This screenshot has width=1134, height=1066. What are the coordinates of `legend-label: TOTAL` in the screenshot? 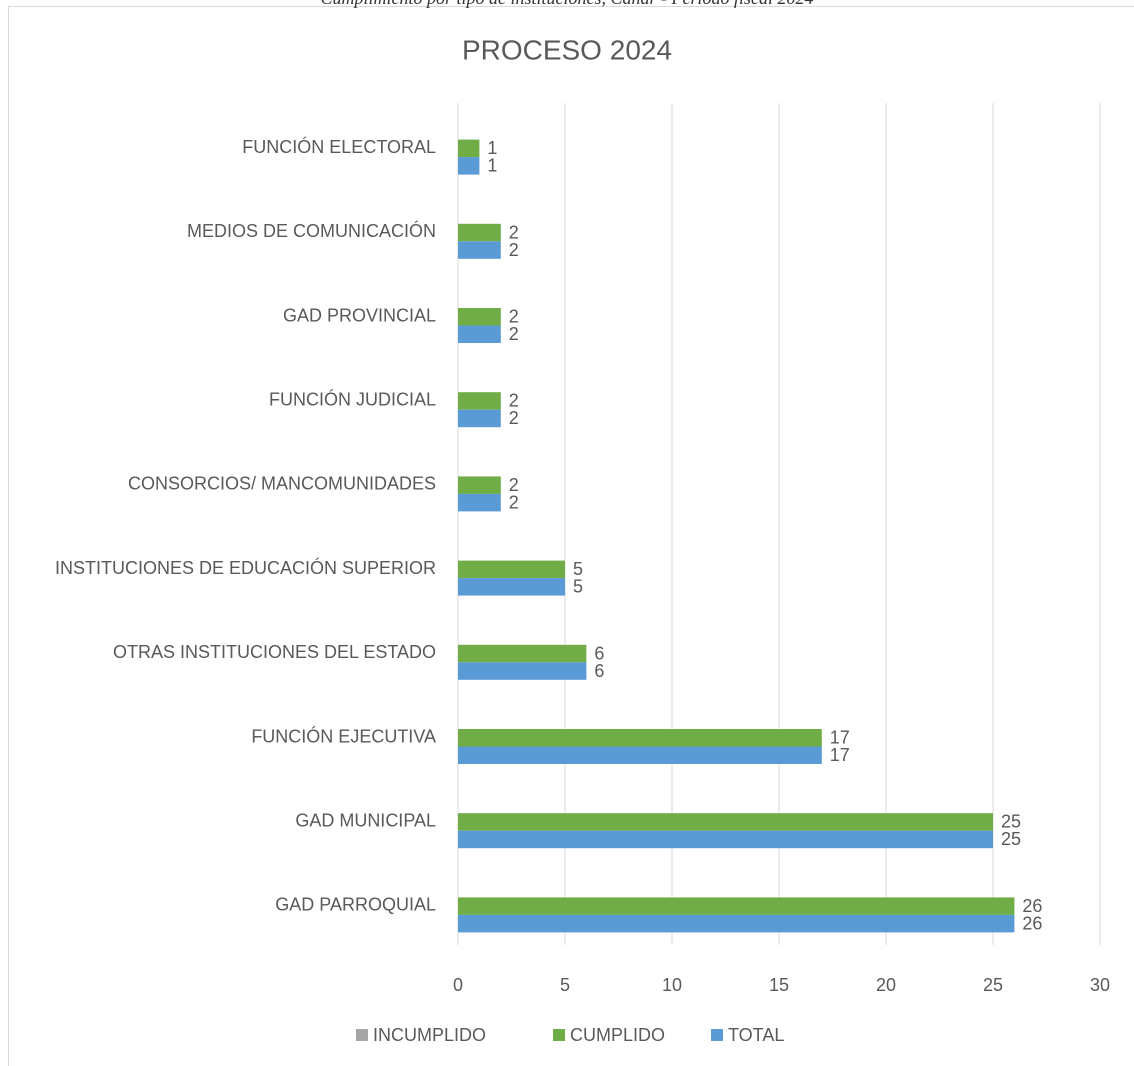 It's located at (756, 1035).